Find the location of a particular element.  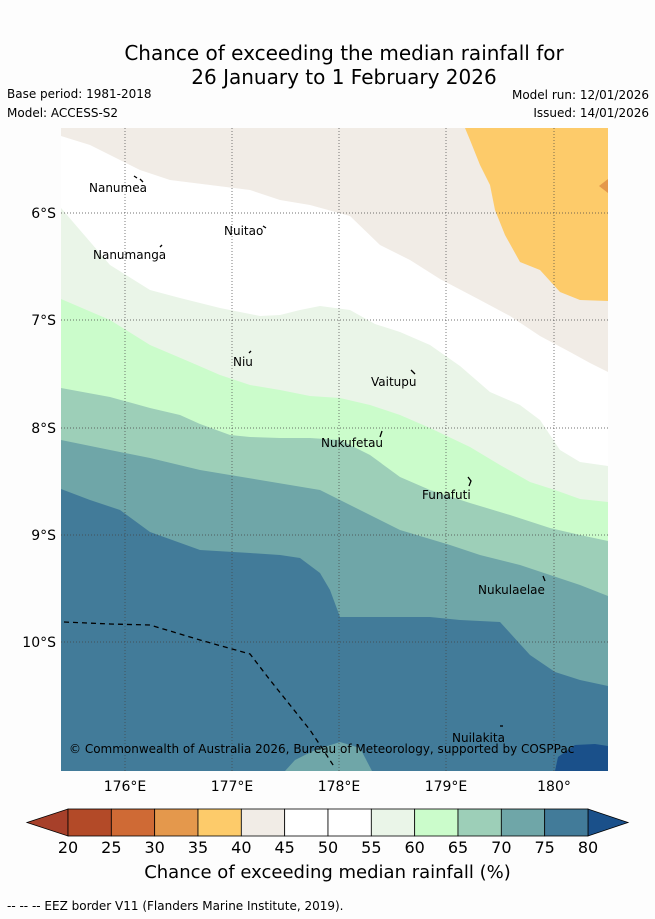

model-run: Model run: 12/01/2026 is located at coordinates (580, 95).